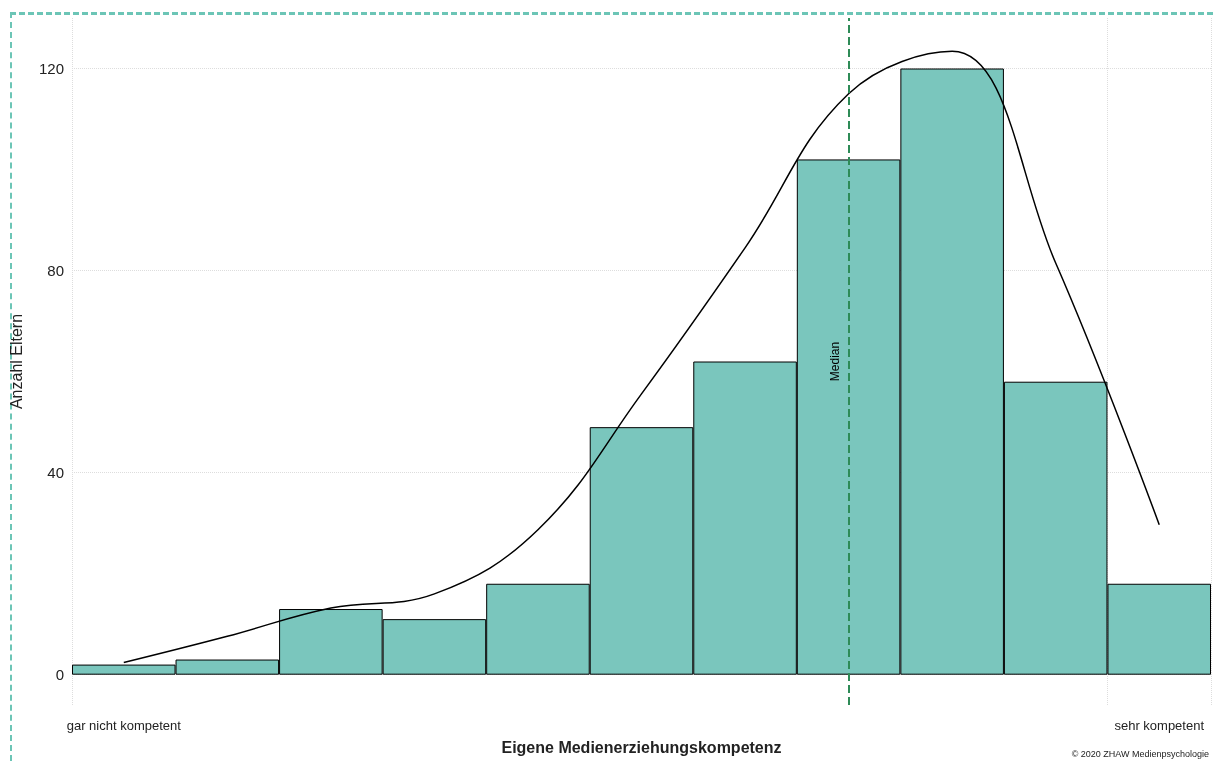  What do you see at coordinates (55, 271) in the screenshot?
I see `y-tick-label: 80` at bounding box center [55, 271].